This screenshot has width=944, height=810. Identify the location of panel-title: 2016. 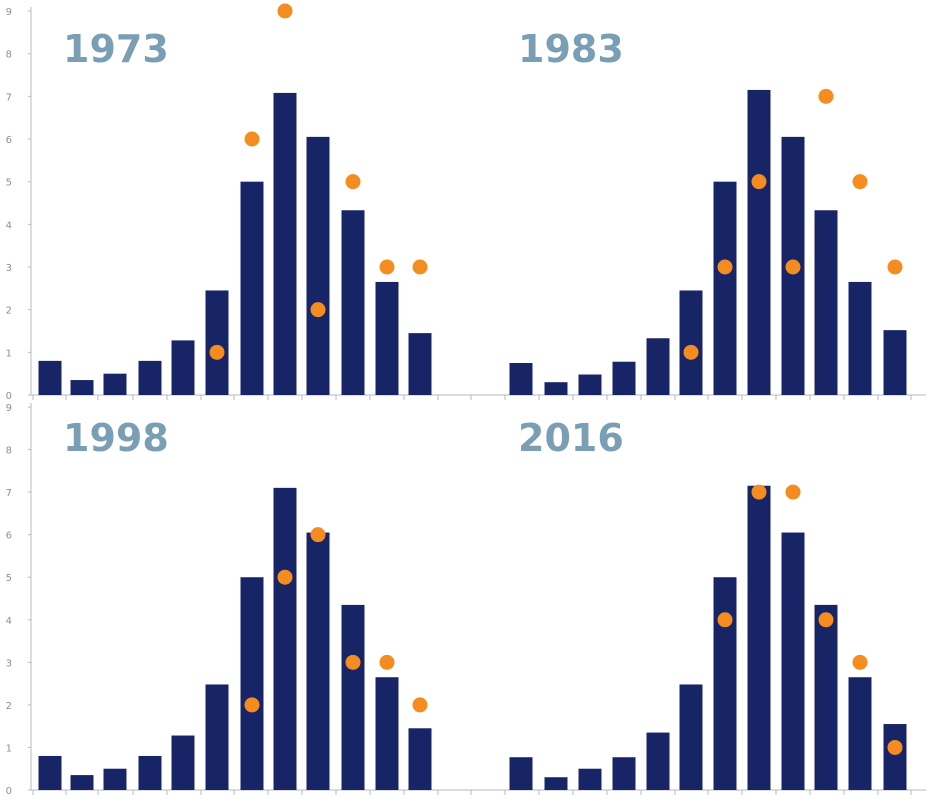
(571, 438).